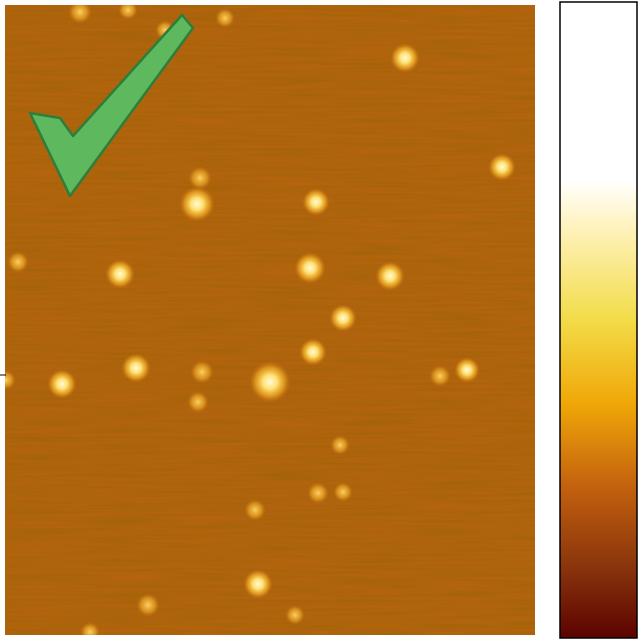 Image resolution: width=640 pixels, height=640 pixels. What do you see at coordinates (111, 105) in the screenshot?
I see `check-mark` at bounding box center [111, 105].